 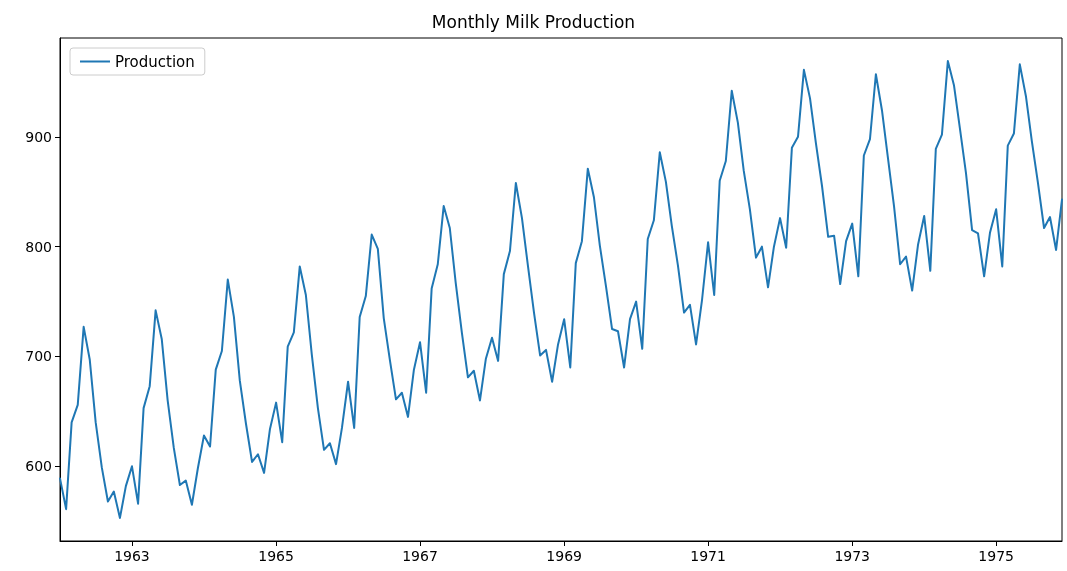 I want to click on legend-label: Production, so click(x=155, y=61).